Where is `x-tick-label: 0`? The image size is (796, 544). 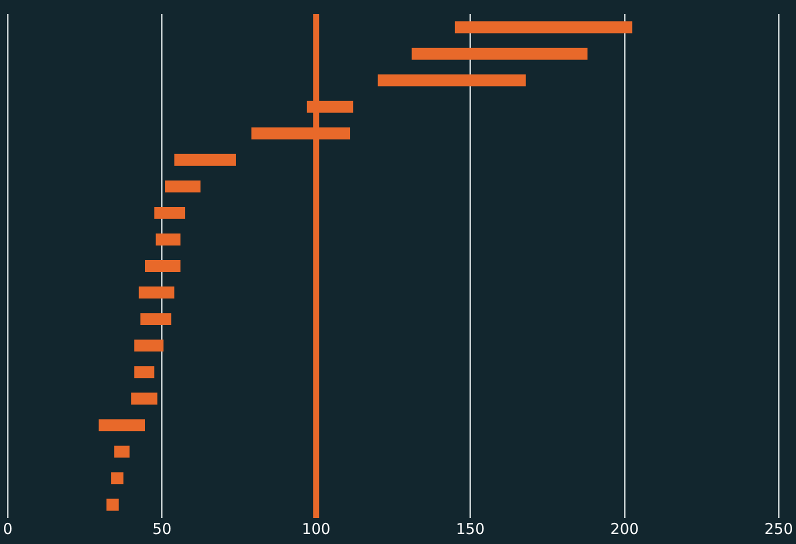 x-tick-label: 0 is located at coordinates (8, 529).